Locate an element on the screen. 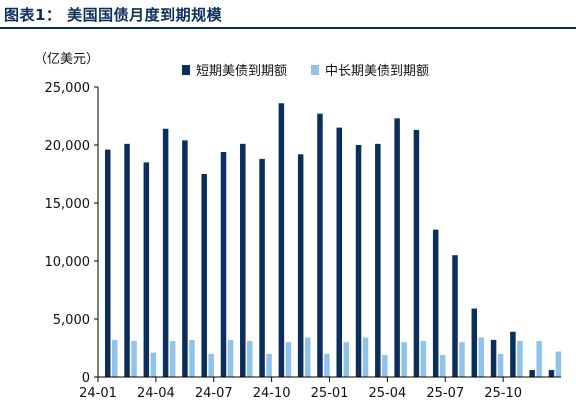 This screenshot has width=576, height=411. x-tick-label-25-10: 25-10 is located at coordinates (503, 393).